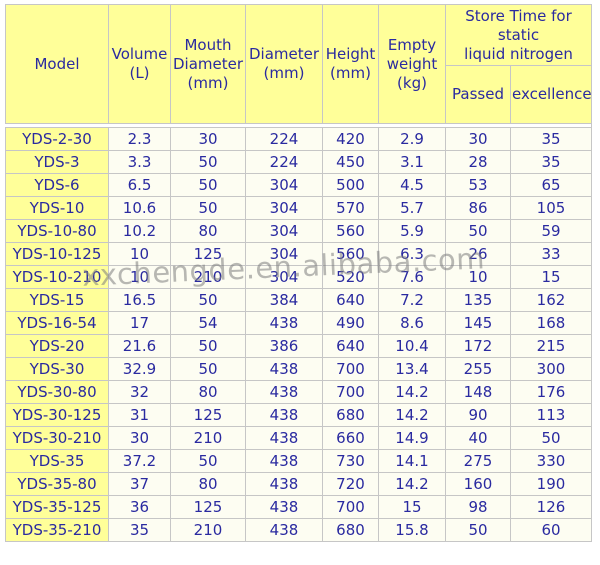 This screenshot has width=600, height=565. I want to click on cell-volume: 3.3, so click(139, 162).